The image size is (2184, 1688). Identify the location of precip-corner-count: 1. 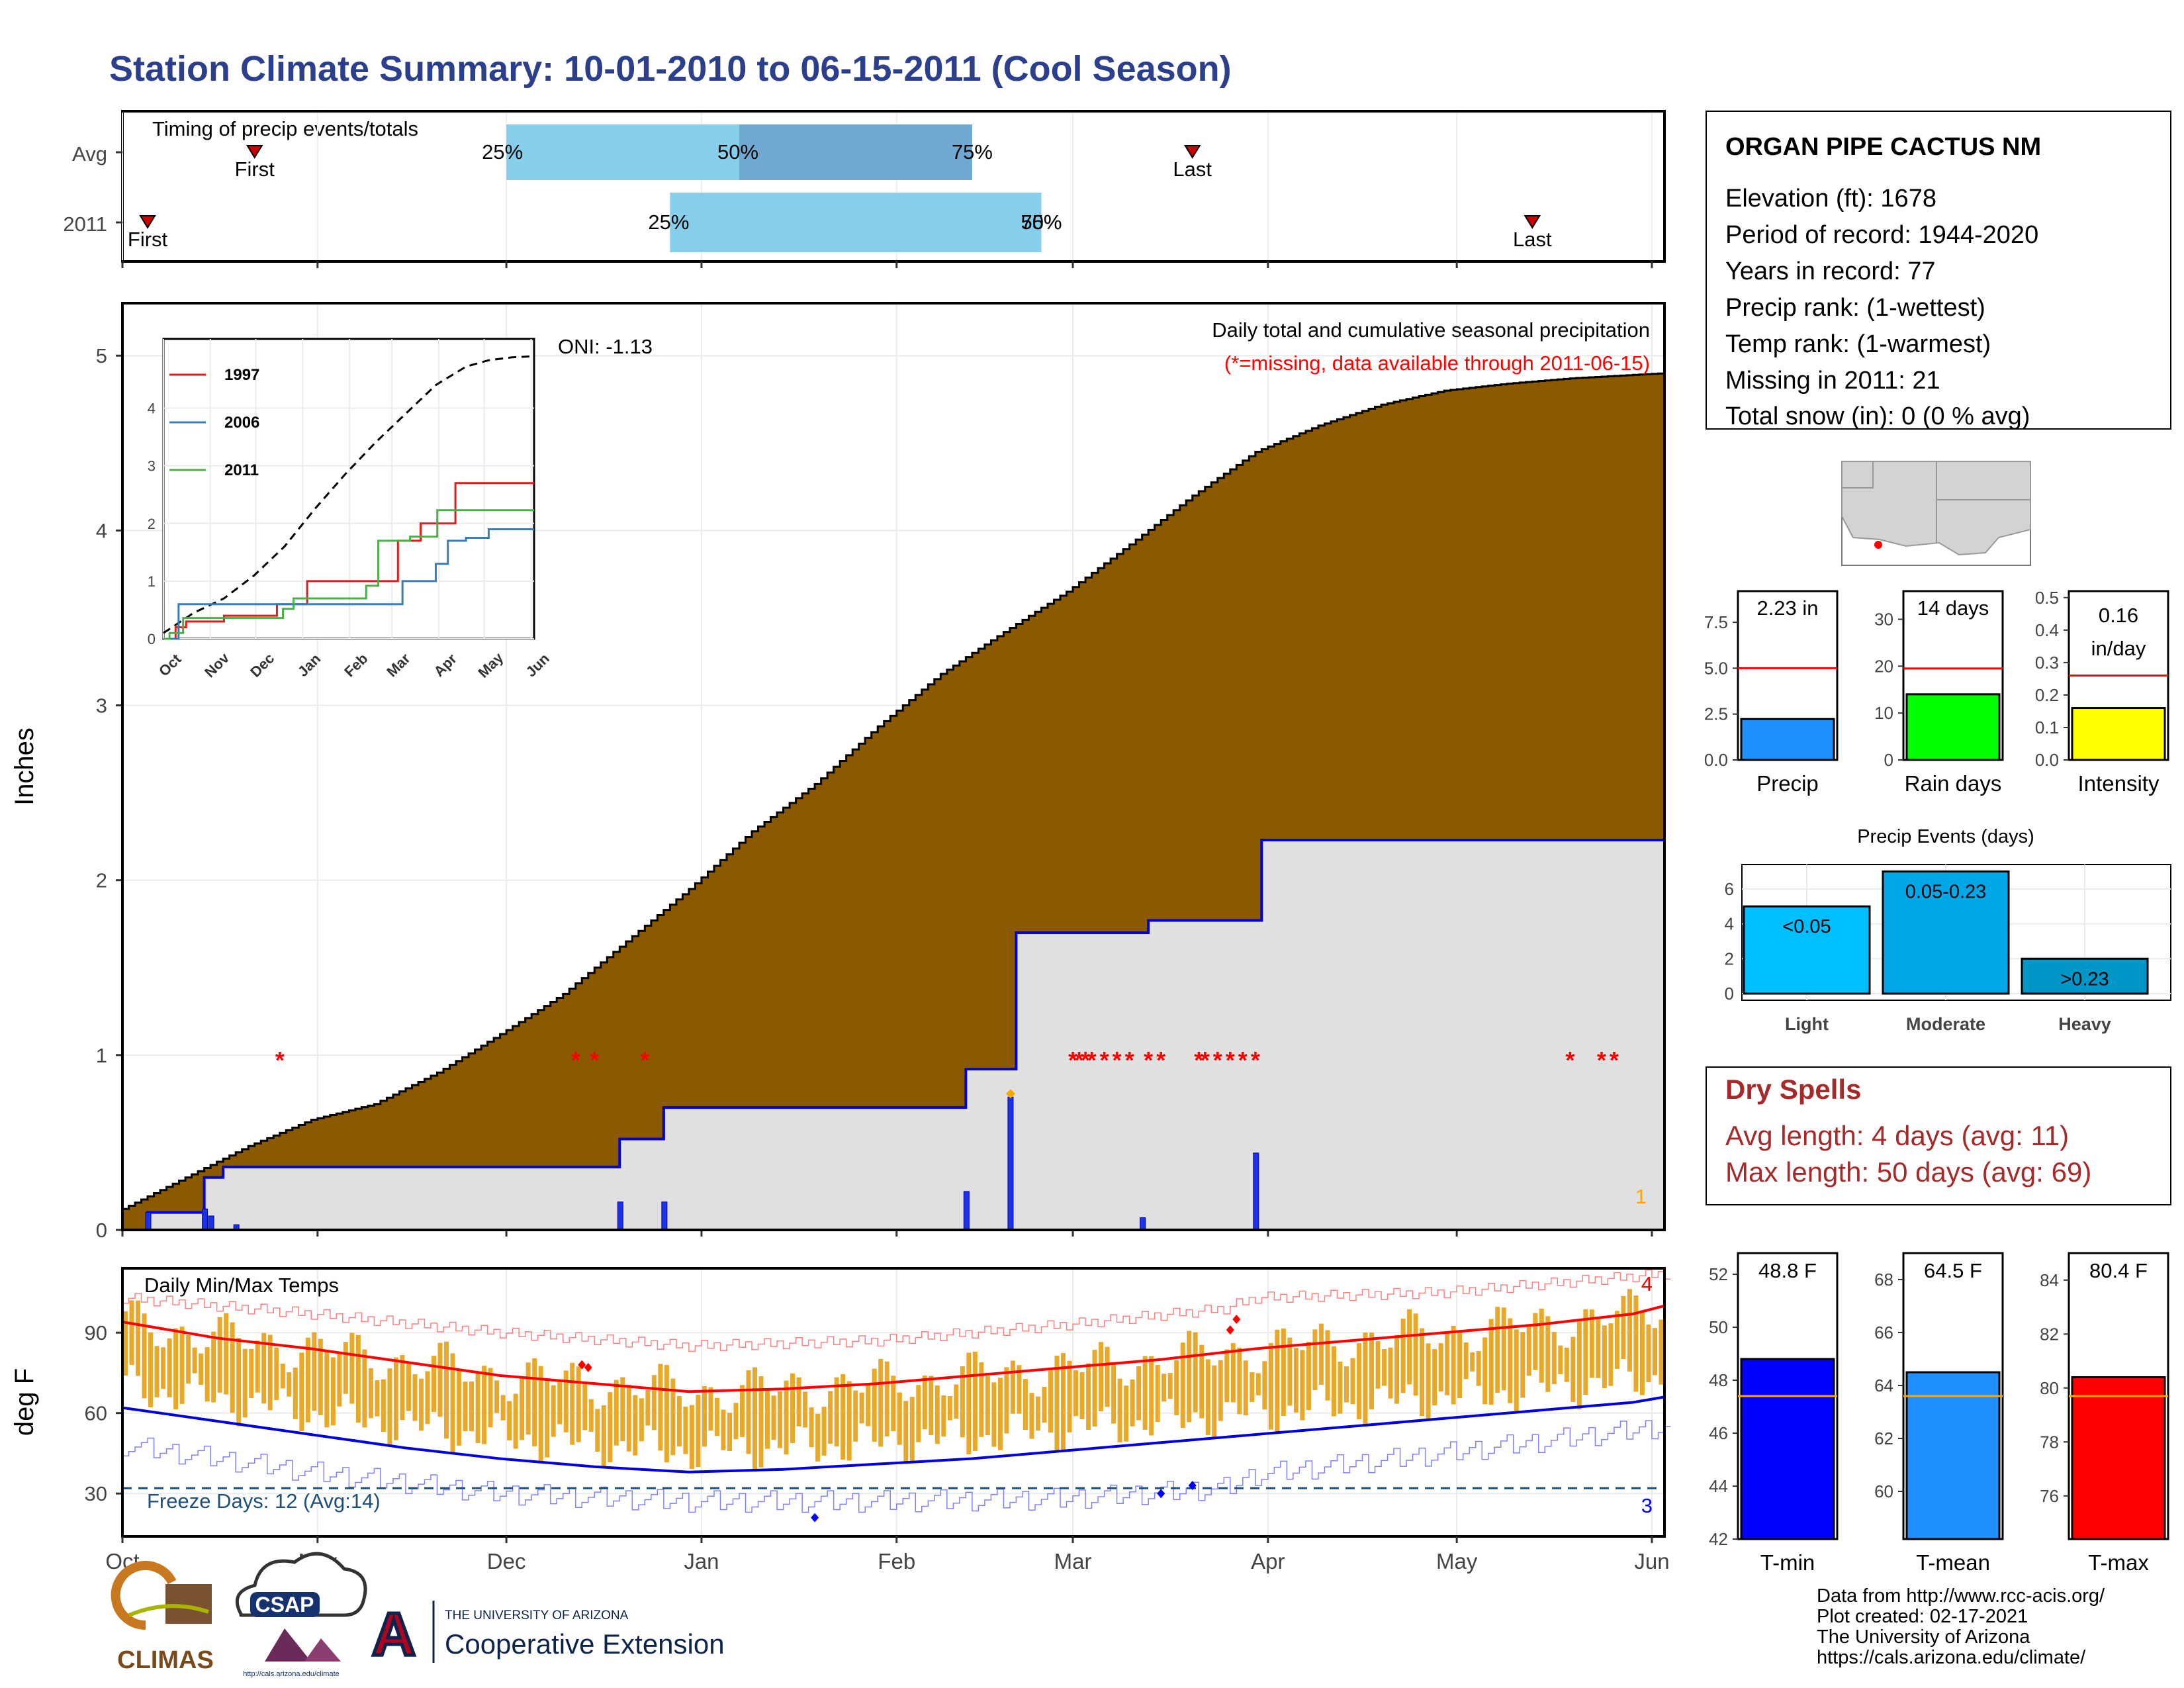
(1641, 1196).